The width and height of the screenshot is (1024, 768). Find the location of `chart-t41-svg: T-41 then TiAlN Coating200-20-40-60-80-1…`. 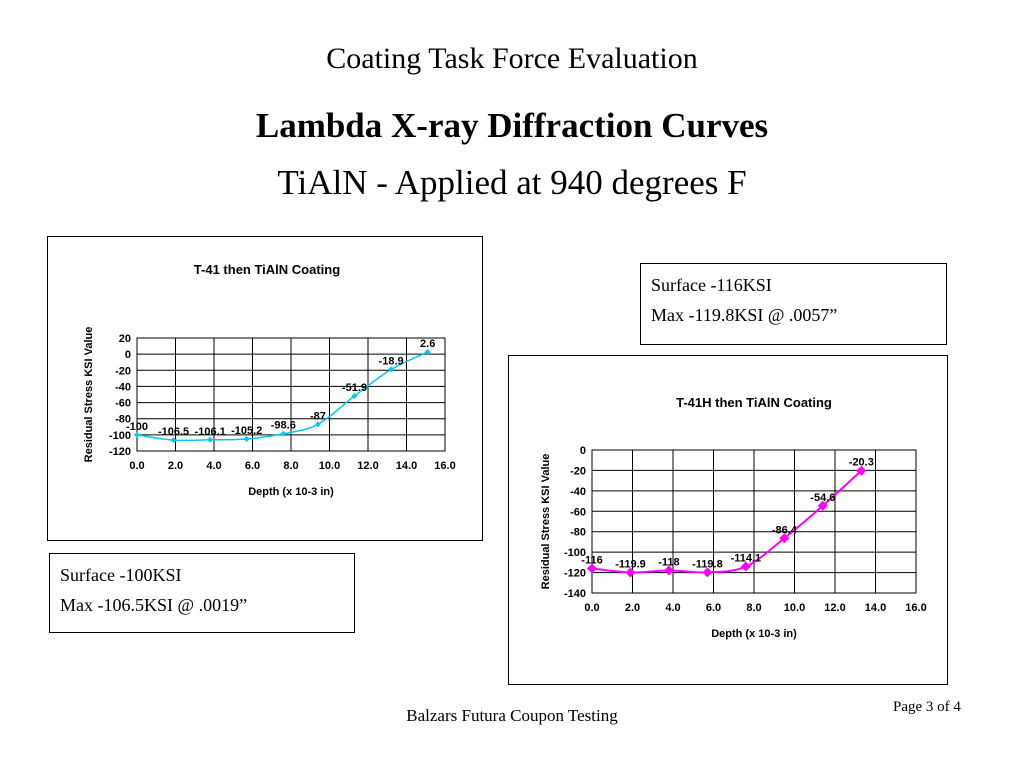

chart-t41-svg: T-41 then TiAlN Coating200-20-40-60-80-1… is located at coordinates (269, 380).